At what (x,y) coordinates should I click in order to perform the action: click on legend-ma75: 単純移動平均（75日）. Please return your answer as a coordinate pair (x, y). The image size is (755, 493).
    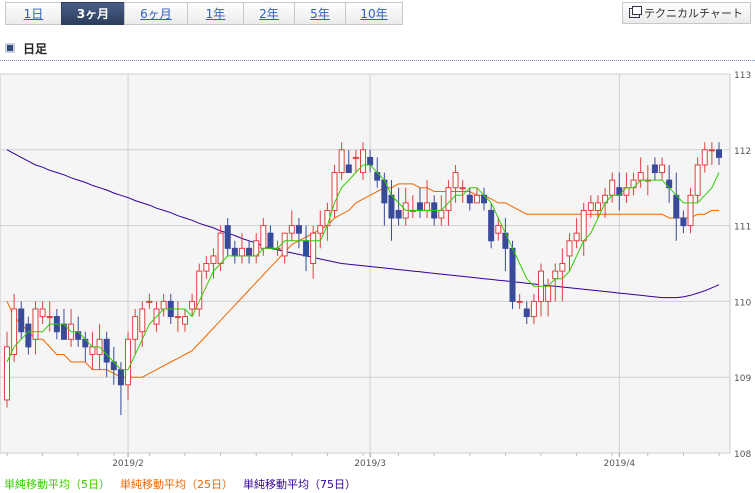
    Looking at the image, I should click on (299, 484).